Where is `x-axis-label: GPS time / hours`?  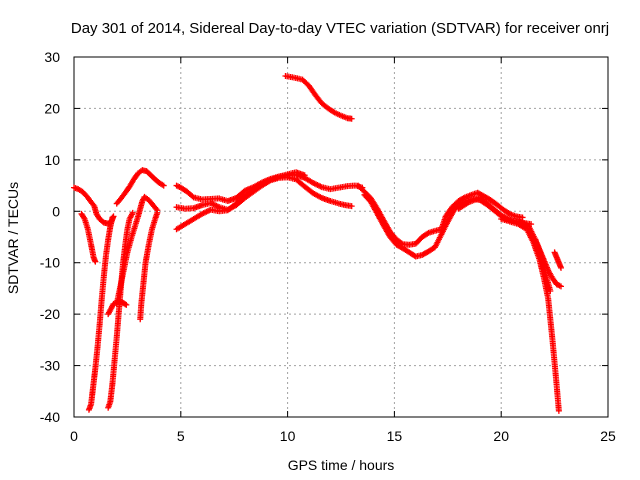 x-axis-label: GPS time / hours is located at coordinates (341, 465).